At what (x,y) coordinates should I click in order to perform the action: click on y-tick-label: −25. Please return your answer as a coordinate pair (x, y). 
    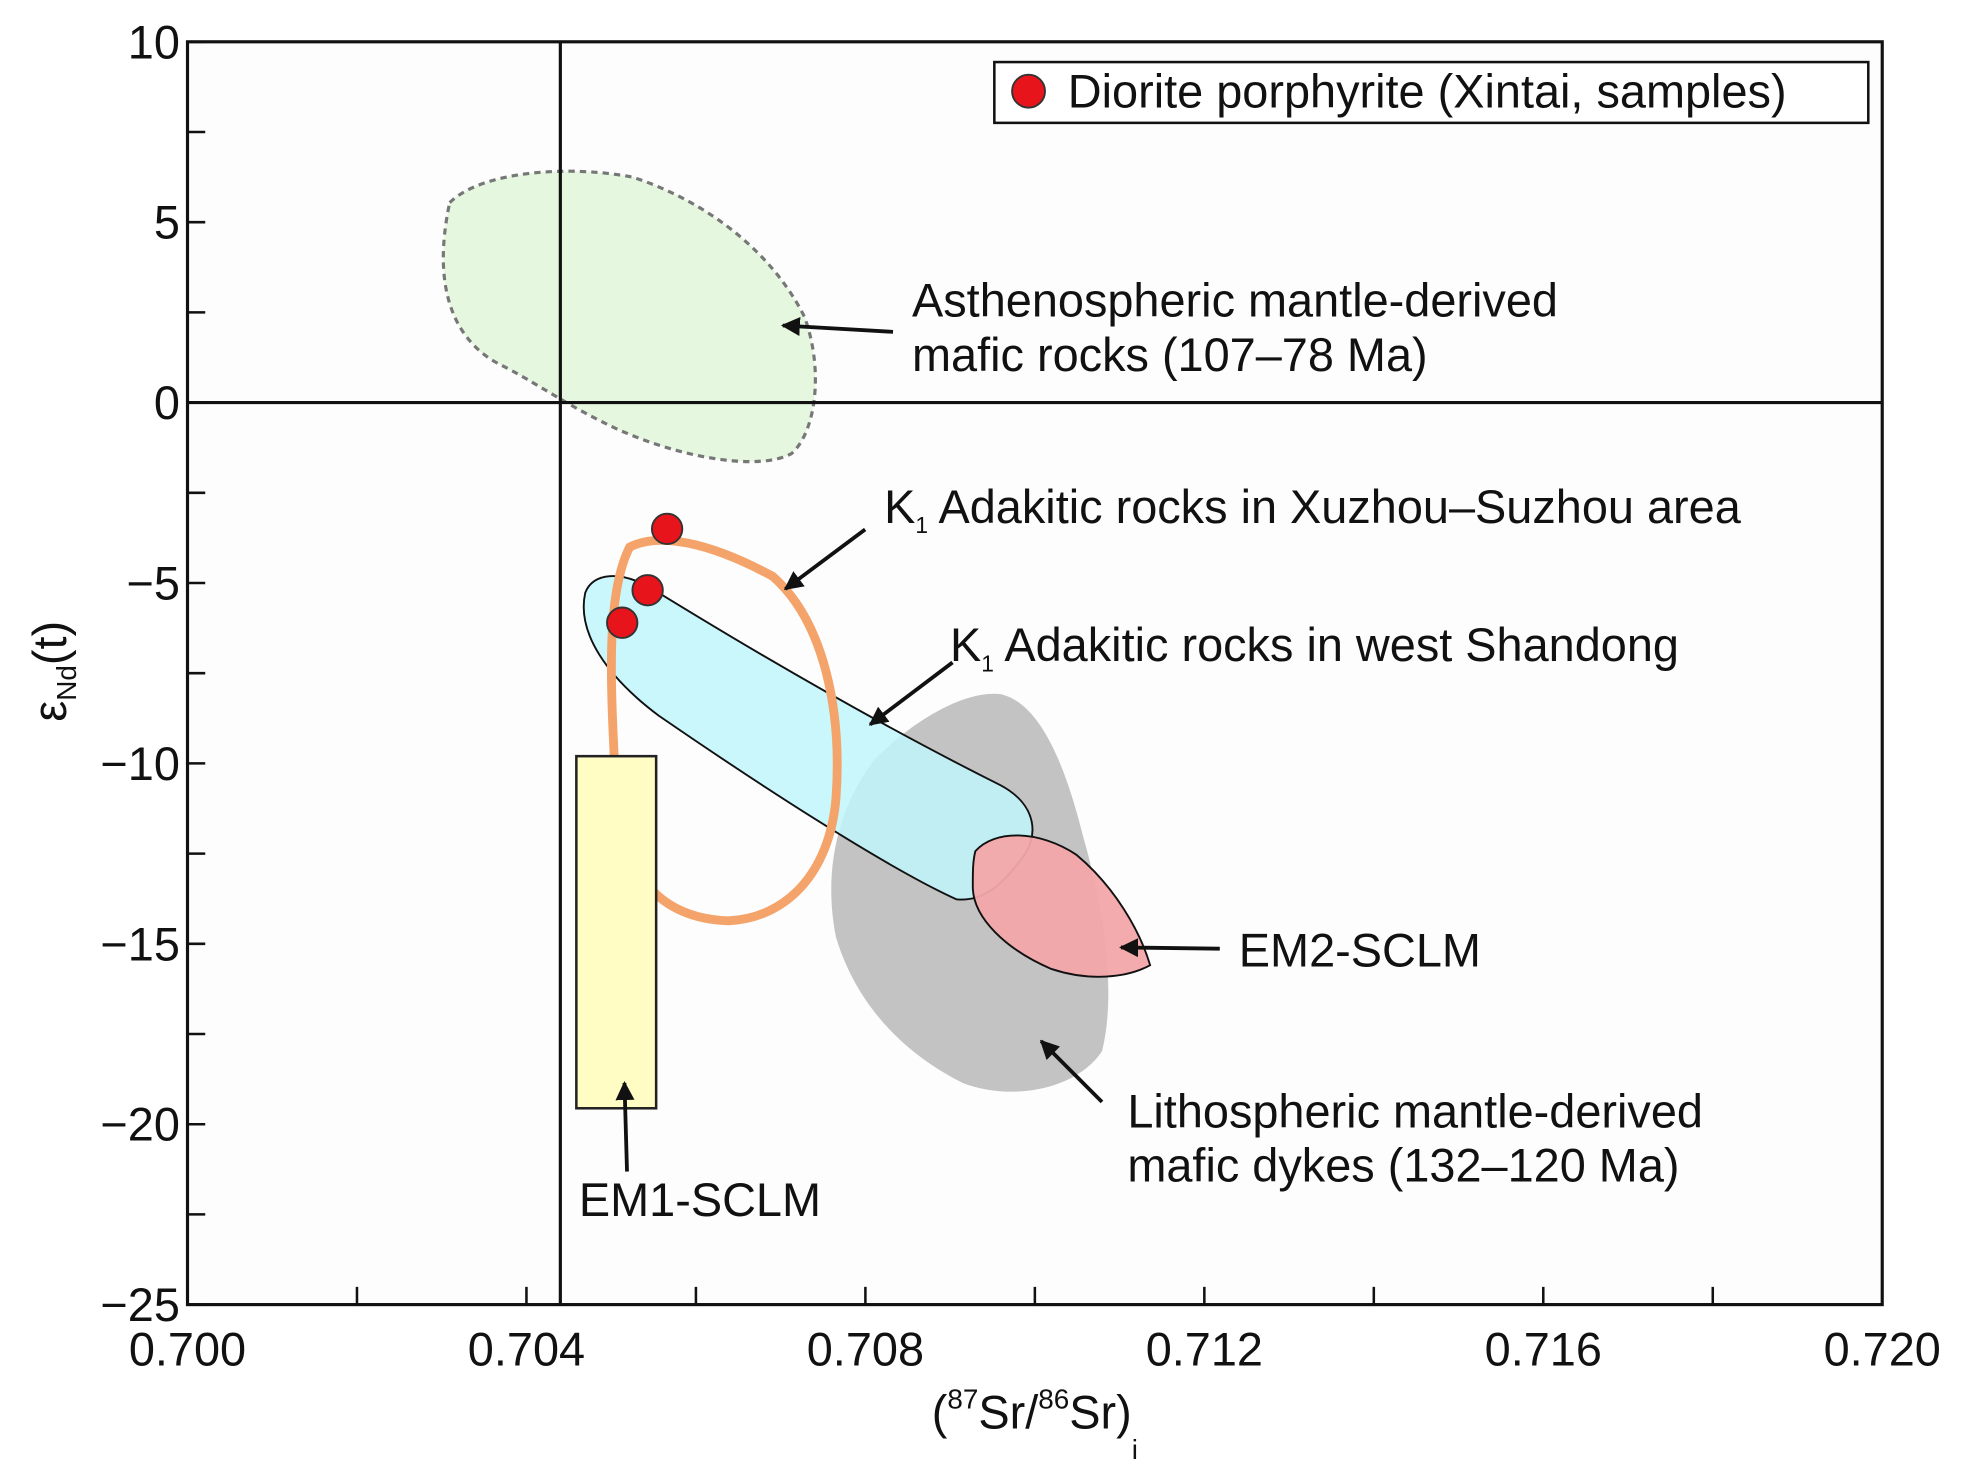
    Looking at the image, I should click on (140, 1305).